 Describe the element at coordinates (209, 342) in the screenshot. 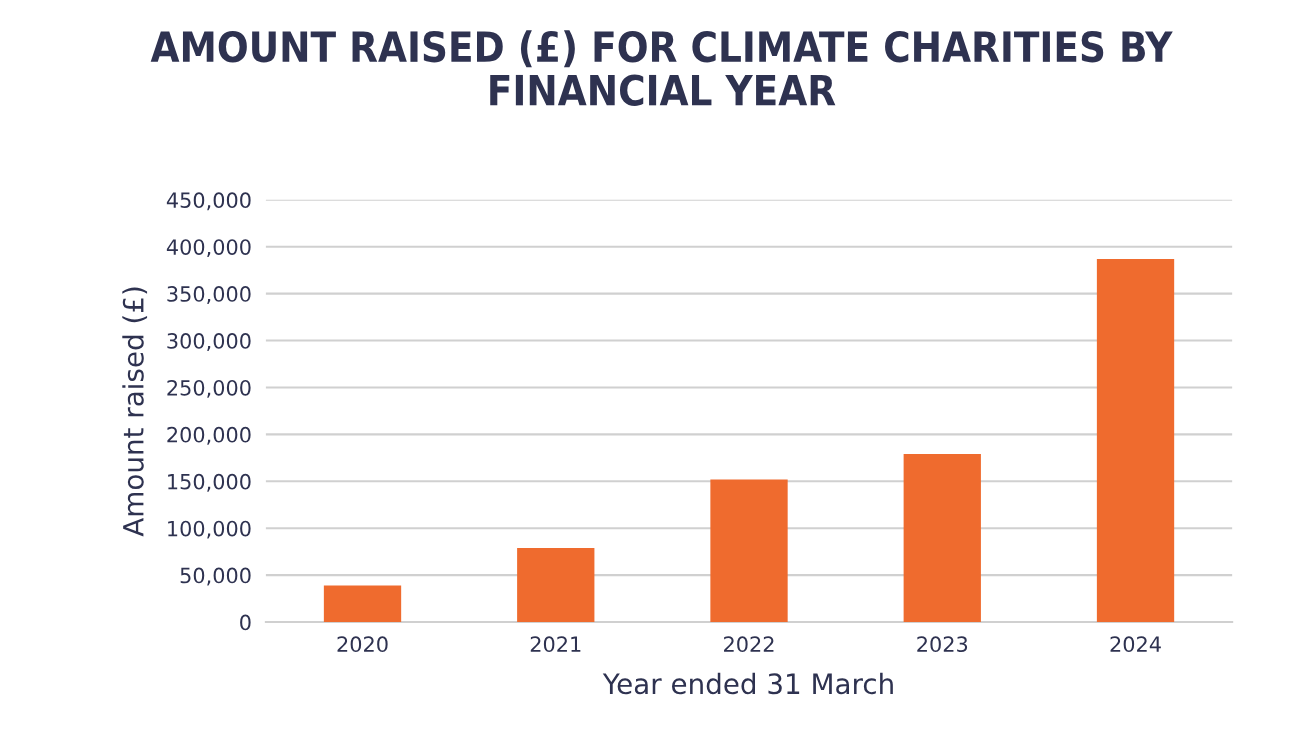

I see `y-tick-label: 300,000` at that location.